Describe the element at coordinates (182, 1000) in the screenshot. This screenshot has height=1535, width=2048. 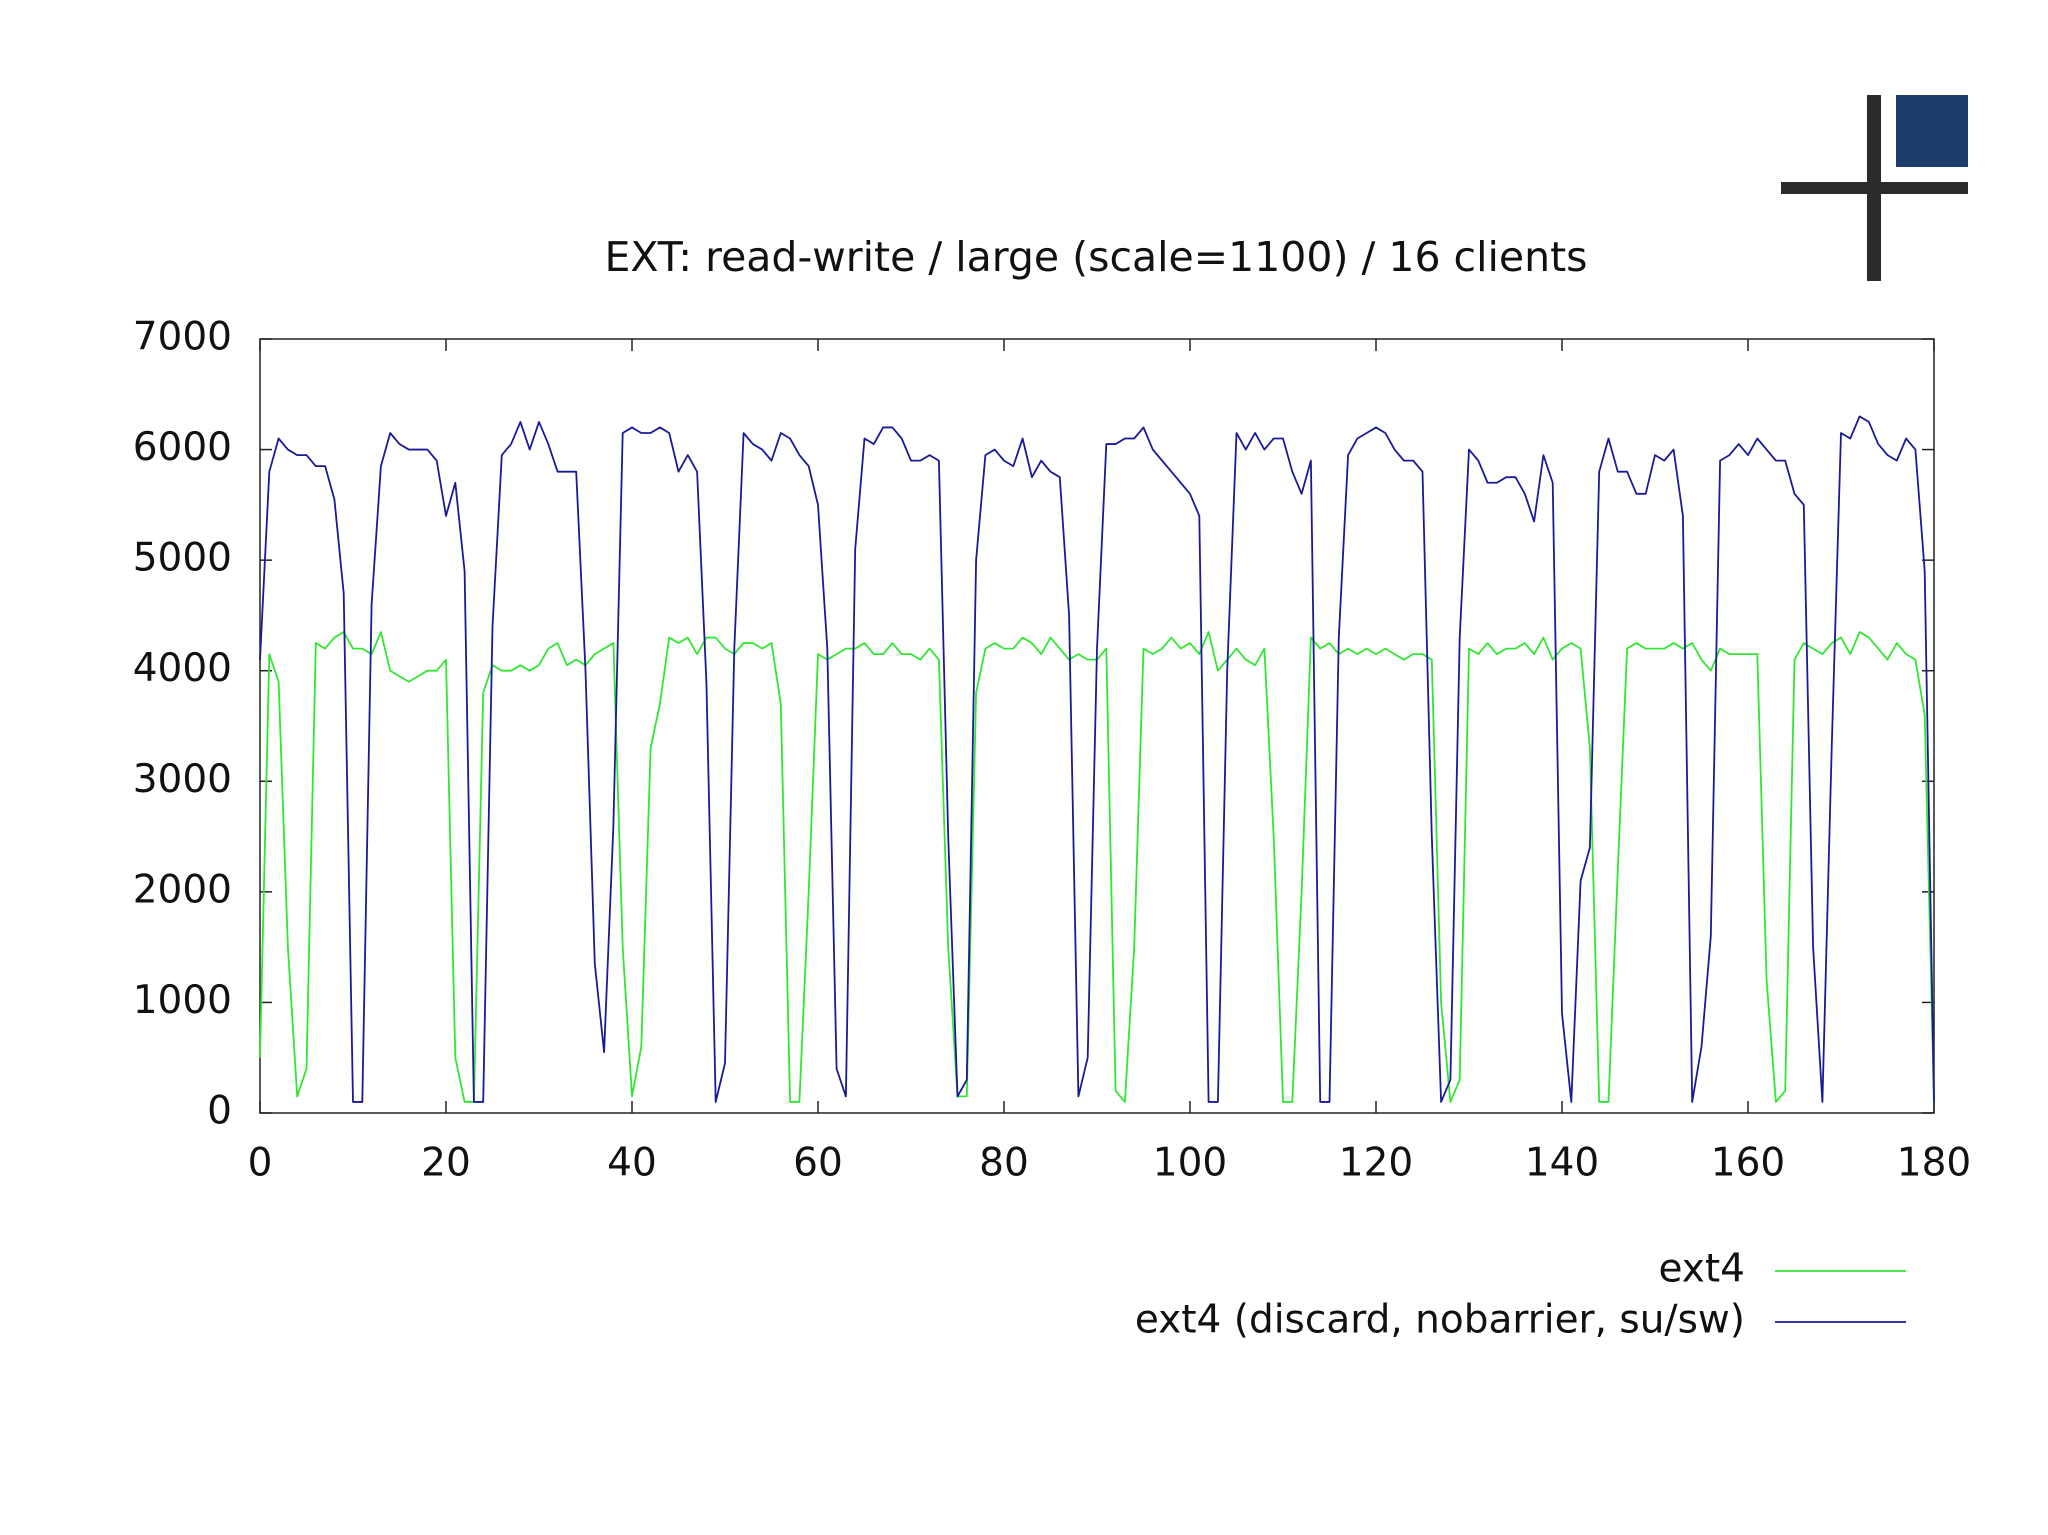
I see `y-tick-label: 1000` at that location.